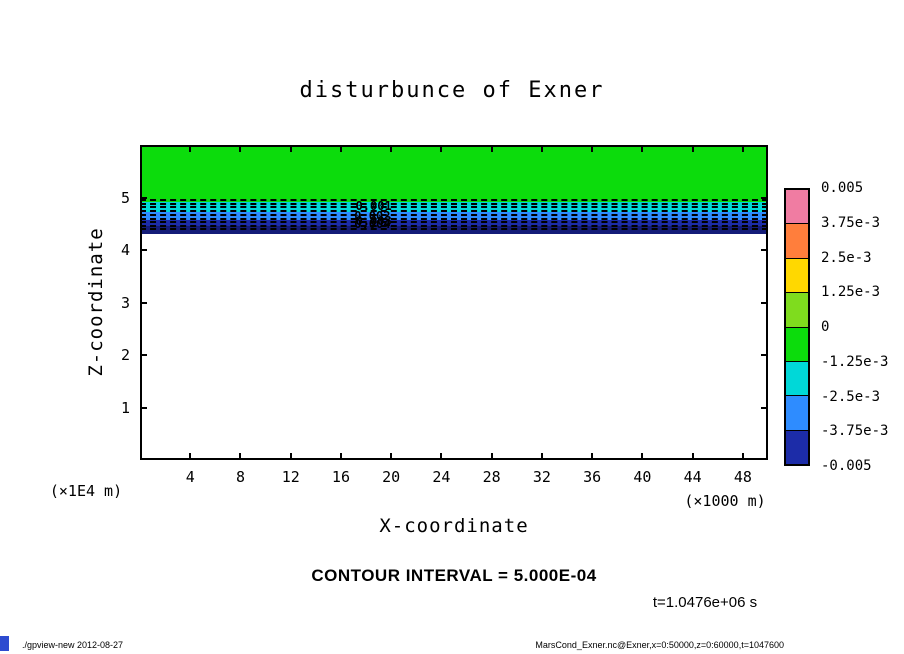  I want to click on x-tick-label: 8, so click(240, 477).